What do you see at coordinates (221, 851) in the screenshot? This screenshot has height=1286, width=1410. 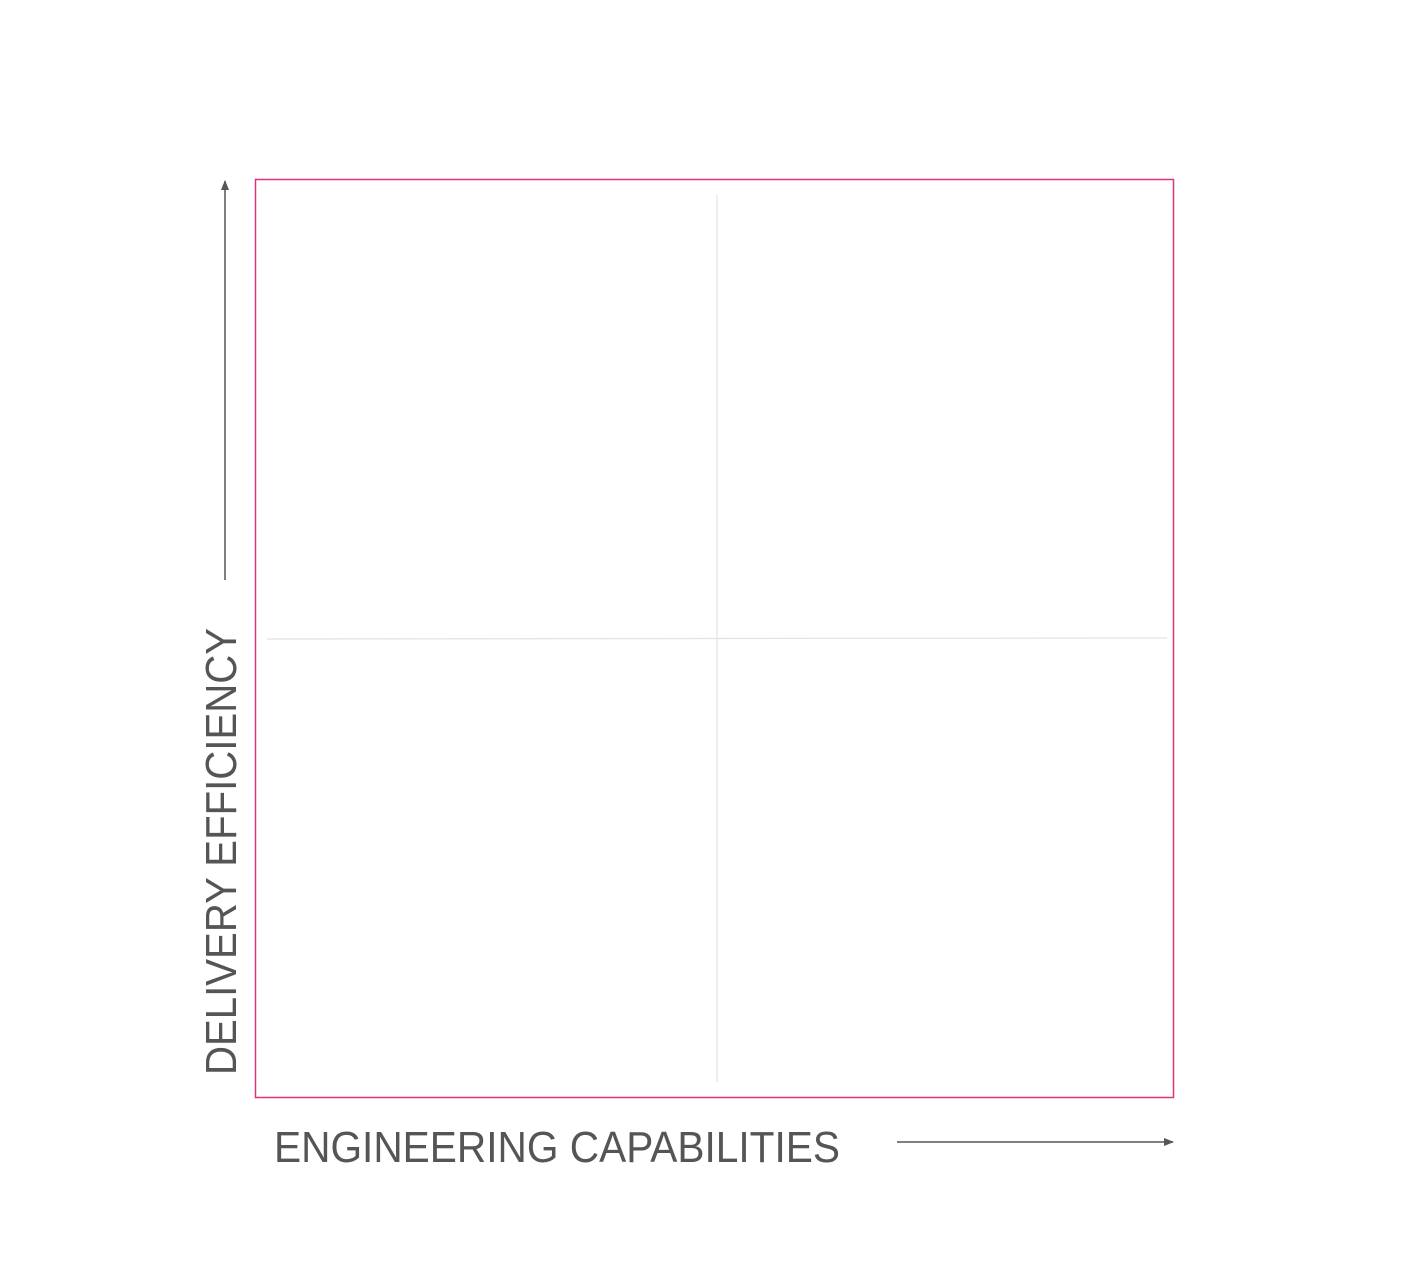 I see `y-axis-label: DELIVERY EFFICIENCY` at bounding box center [221, 851].